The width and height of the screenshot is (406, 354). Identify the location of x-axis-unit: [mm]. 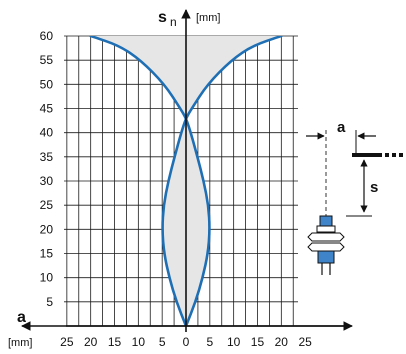
(20, 343).